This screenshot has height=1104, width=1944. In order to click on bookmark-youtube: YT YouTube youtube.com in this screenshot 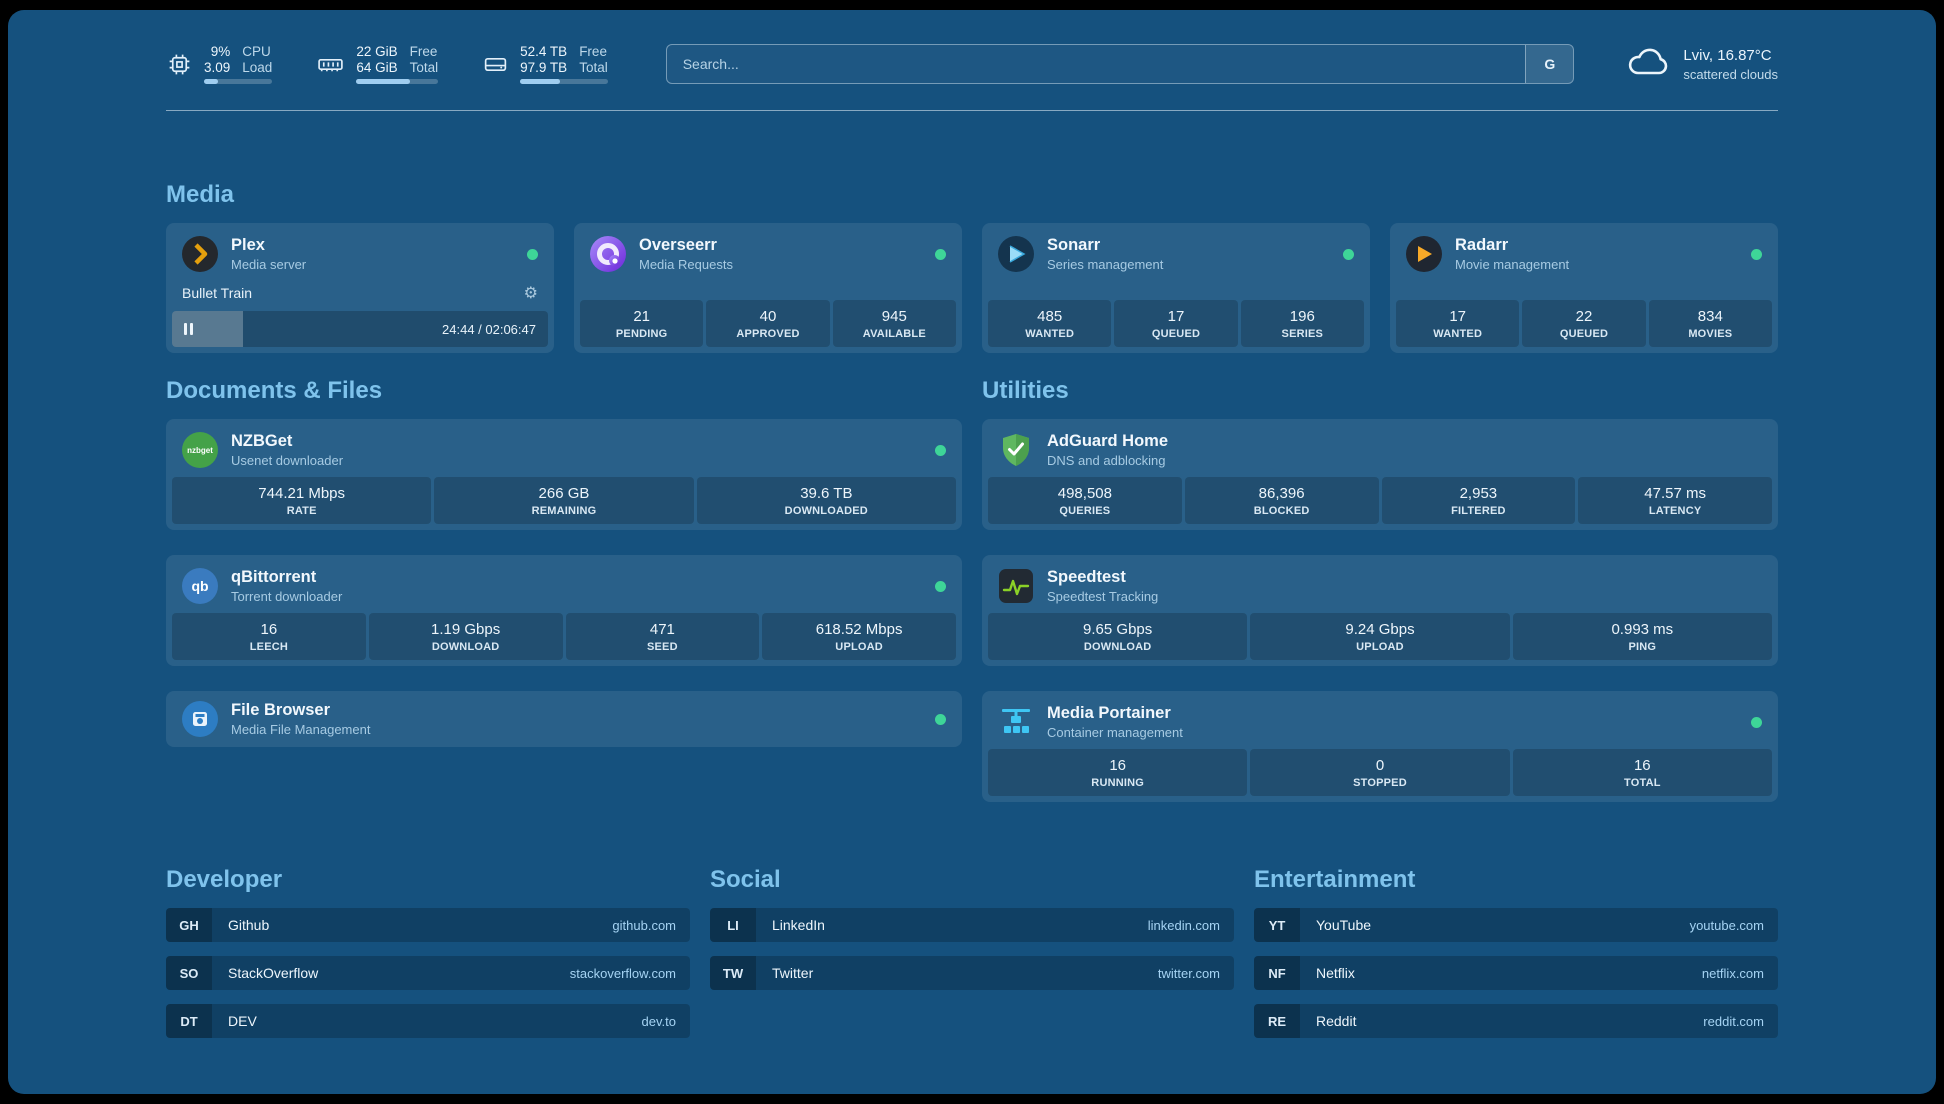, I will do `click(1516, 925)`.